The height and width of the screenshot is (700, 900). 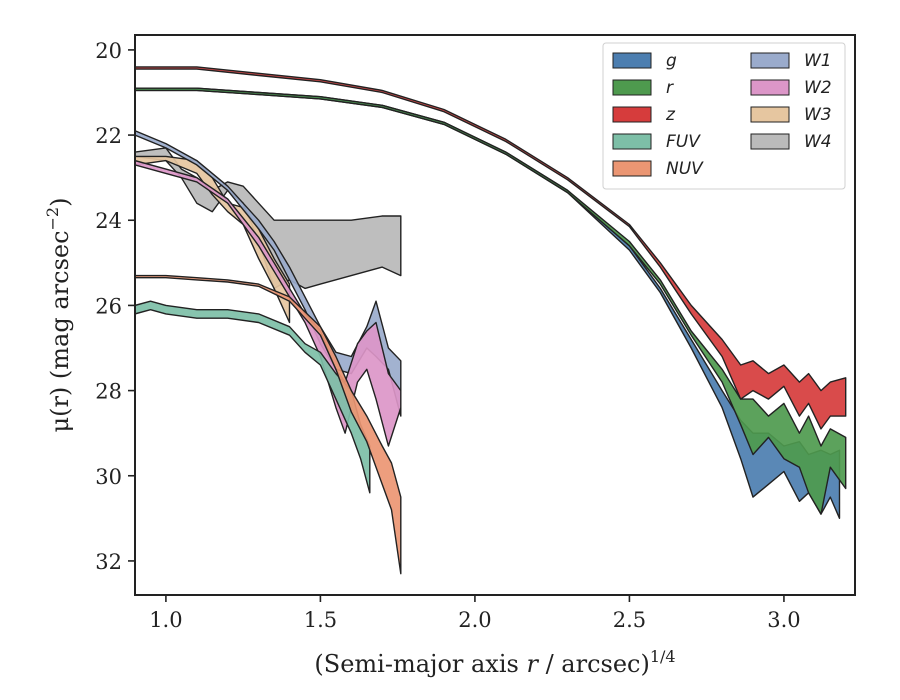 What do you see at coordinates (481, 664) in the screenshot?
I see `x-axis-label-text: (Semi-major axis r / arcsec)` at bounding box center [481, 664].